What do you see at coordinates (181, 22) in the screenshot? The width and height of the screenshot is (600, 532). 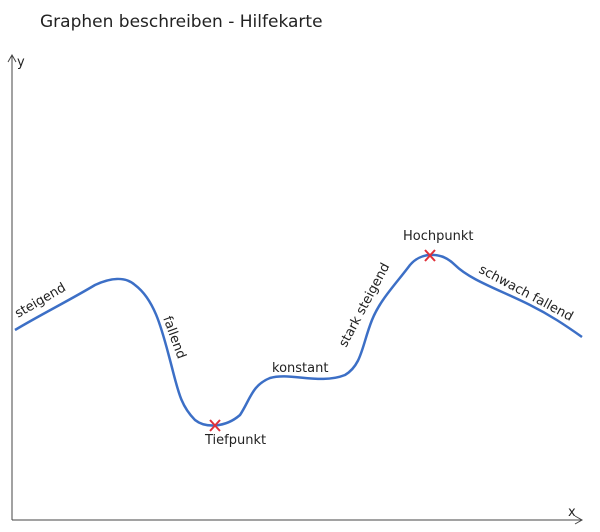 I see `title: Graphen beschreiben - Hilfekarte` at bounding box center [181, 22].